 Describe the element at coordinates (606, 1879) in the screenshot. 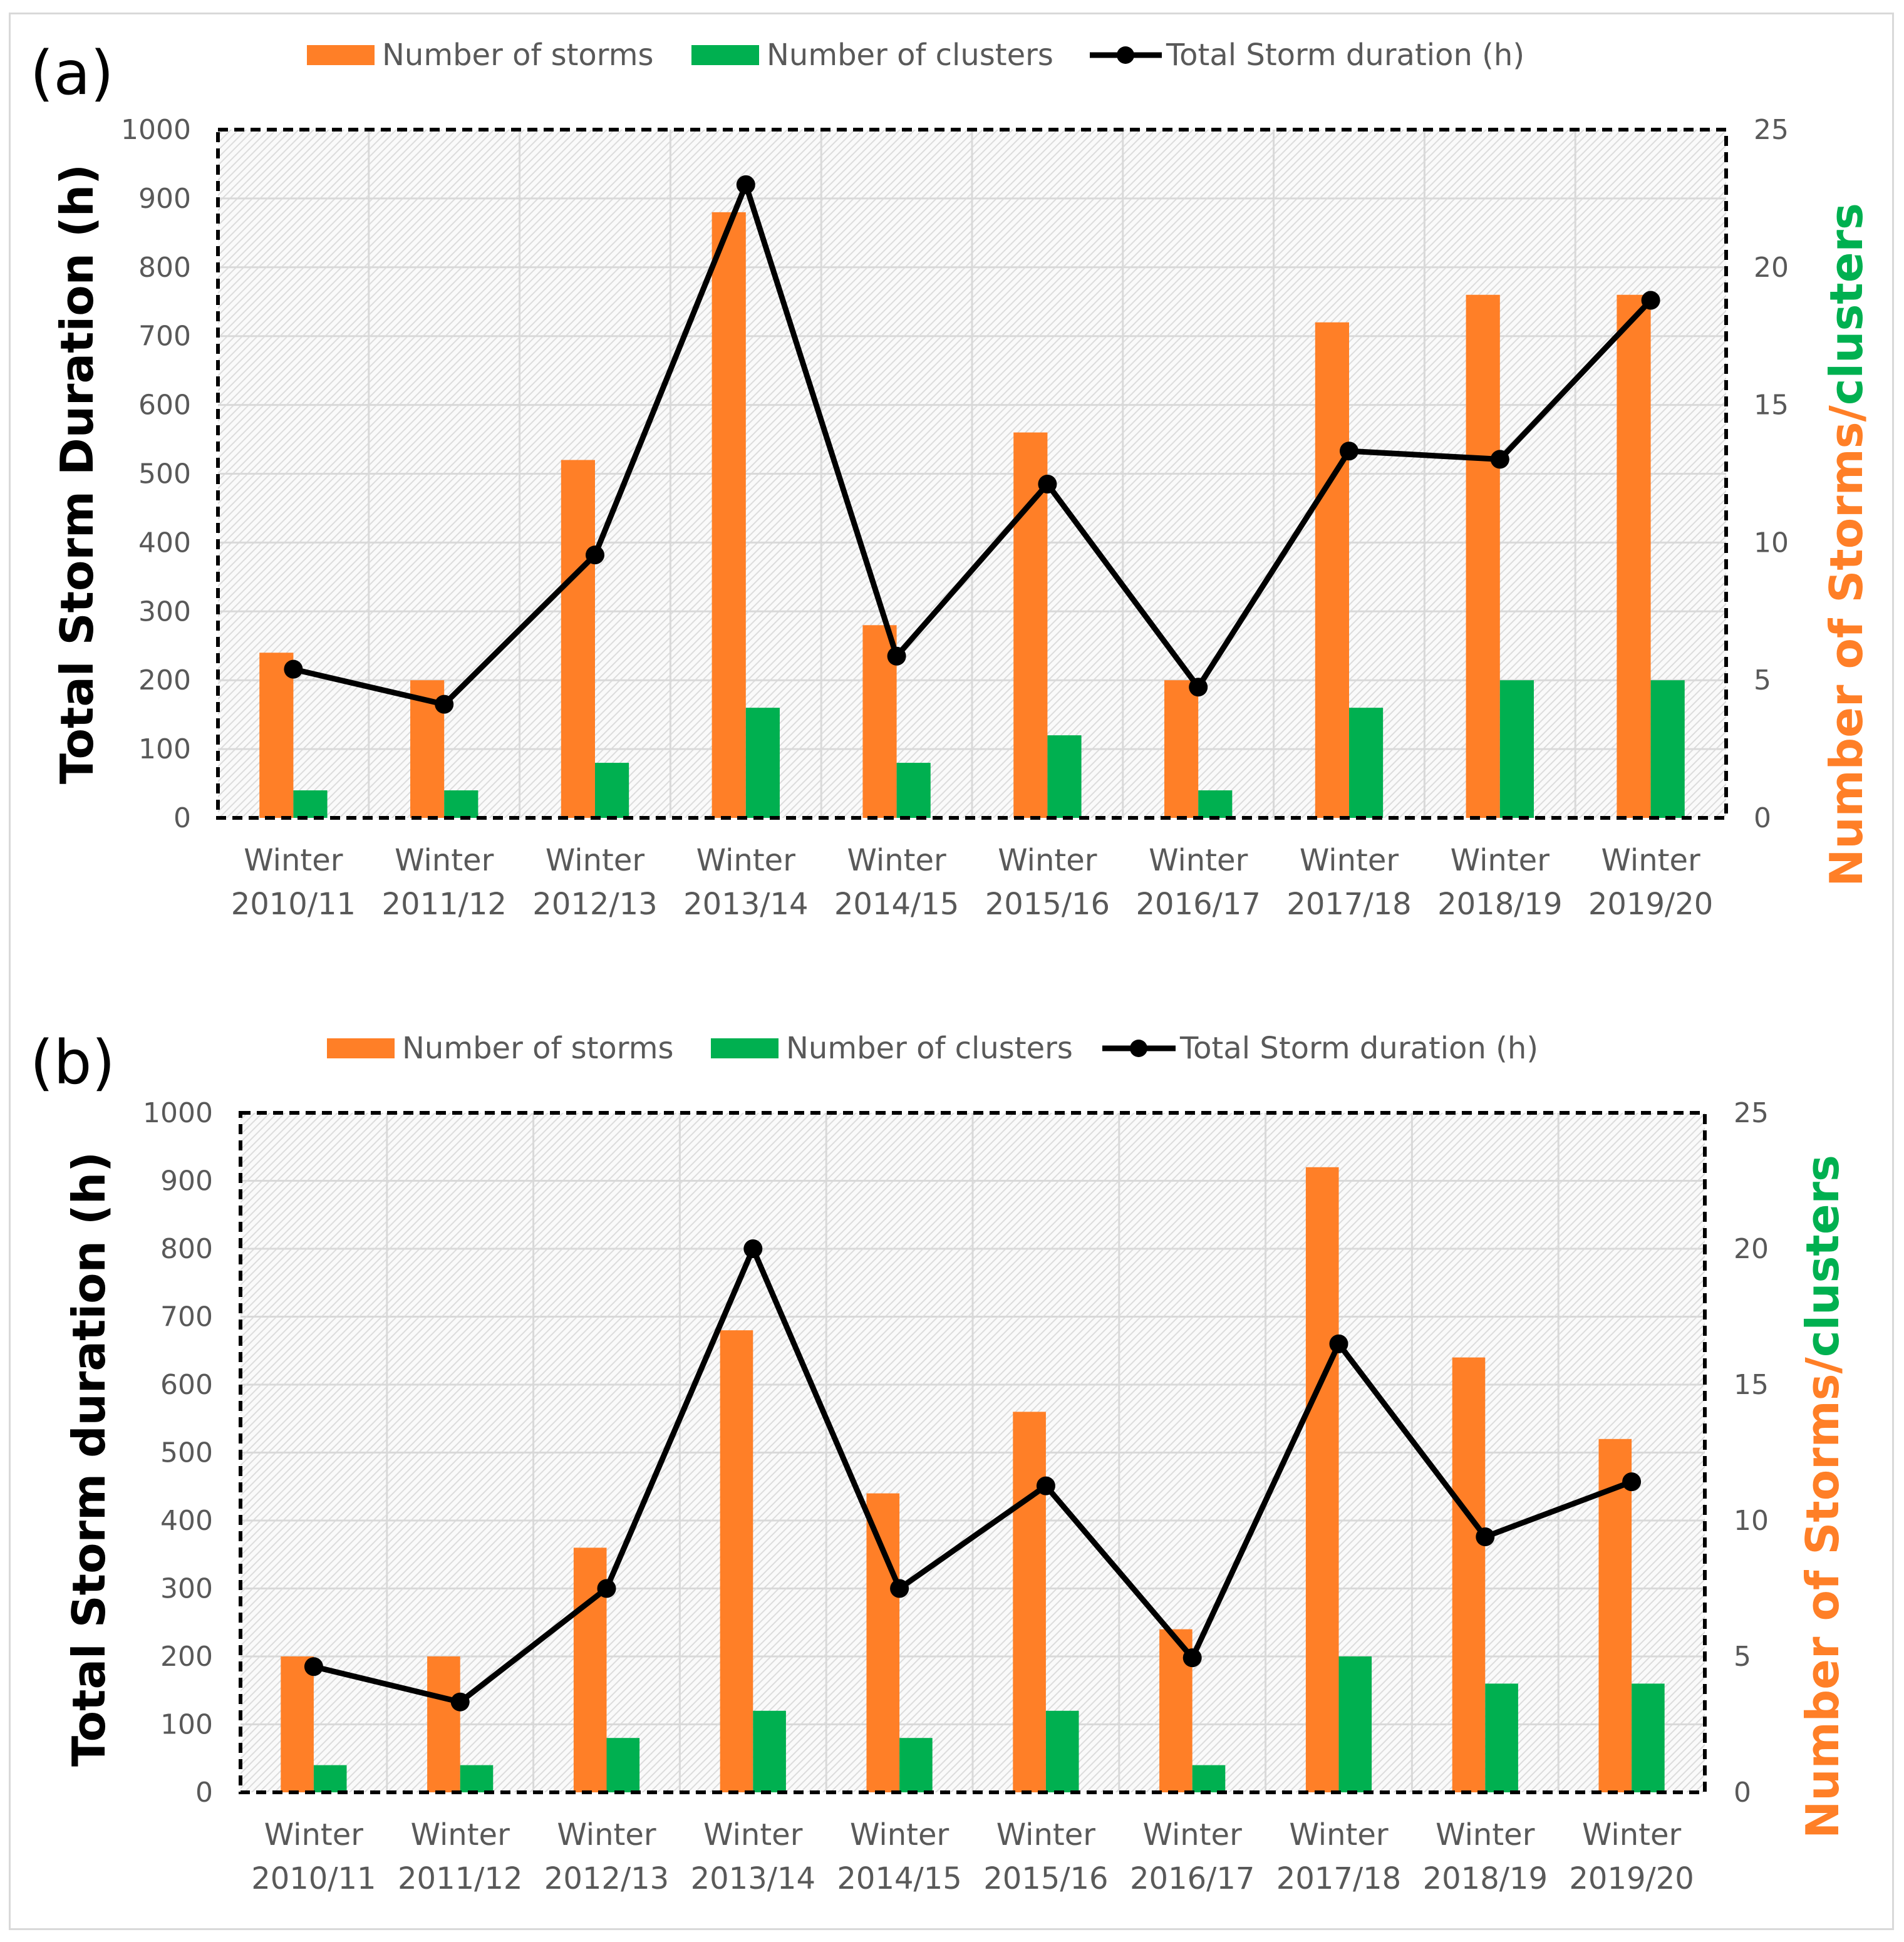

I see `category-label-line2: 2012/13` at that location.